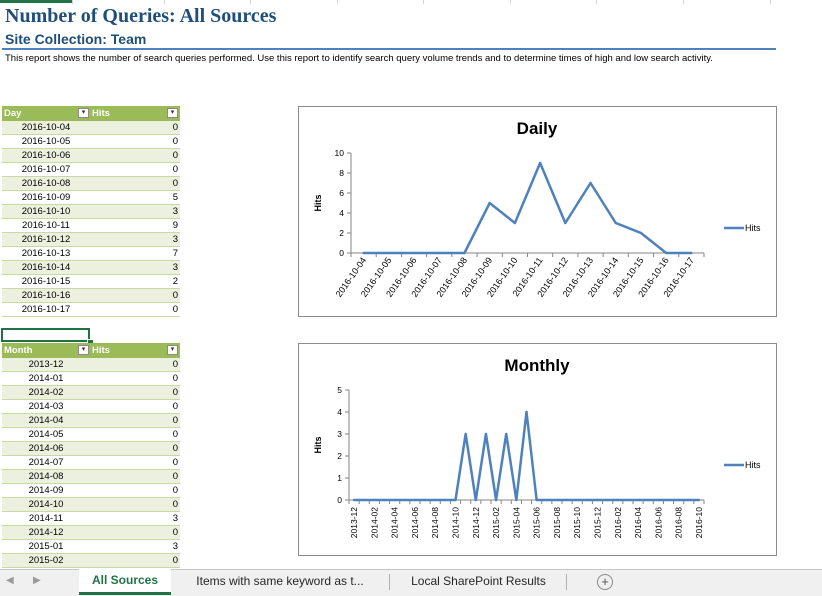  What do you see at coordinates (91, 448) in the screenshot?
I see `table-row: 2014-06 0` at bounding box center [91, 448].